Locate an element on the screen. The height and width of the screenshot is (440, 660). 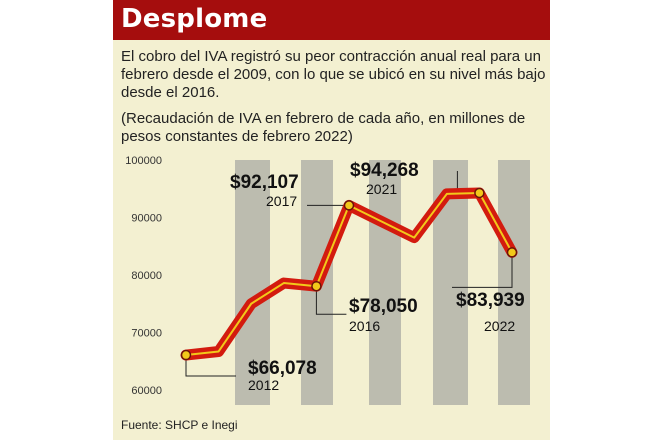
data-label-value: $78,050 is located at coordinates (383, 306).